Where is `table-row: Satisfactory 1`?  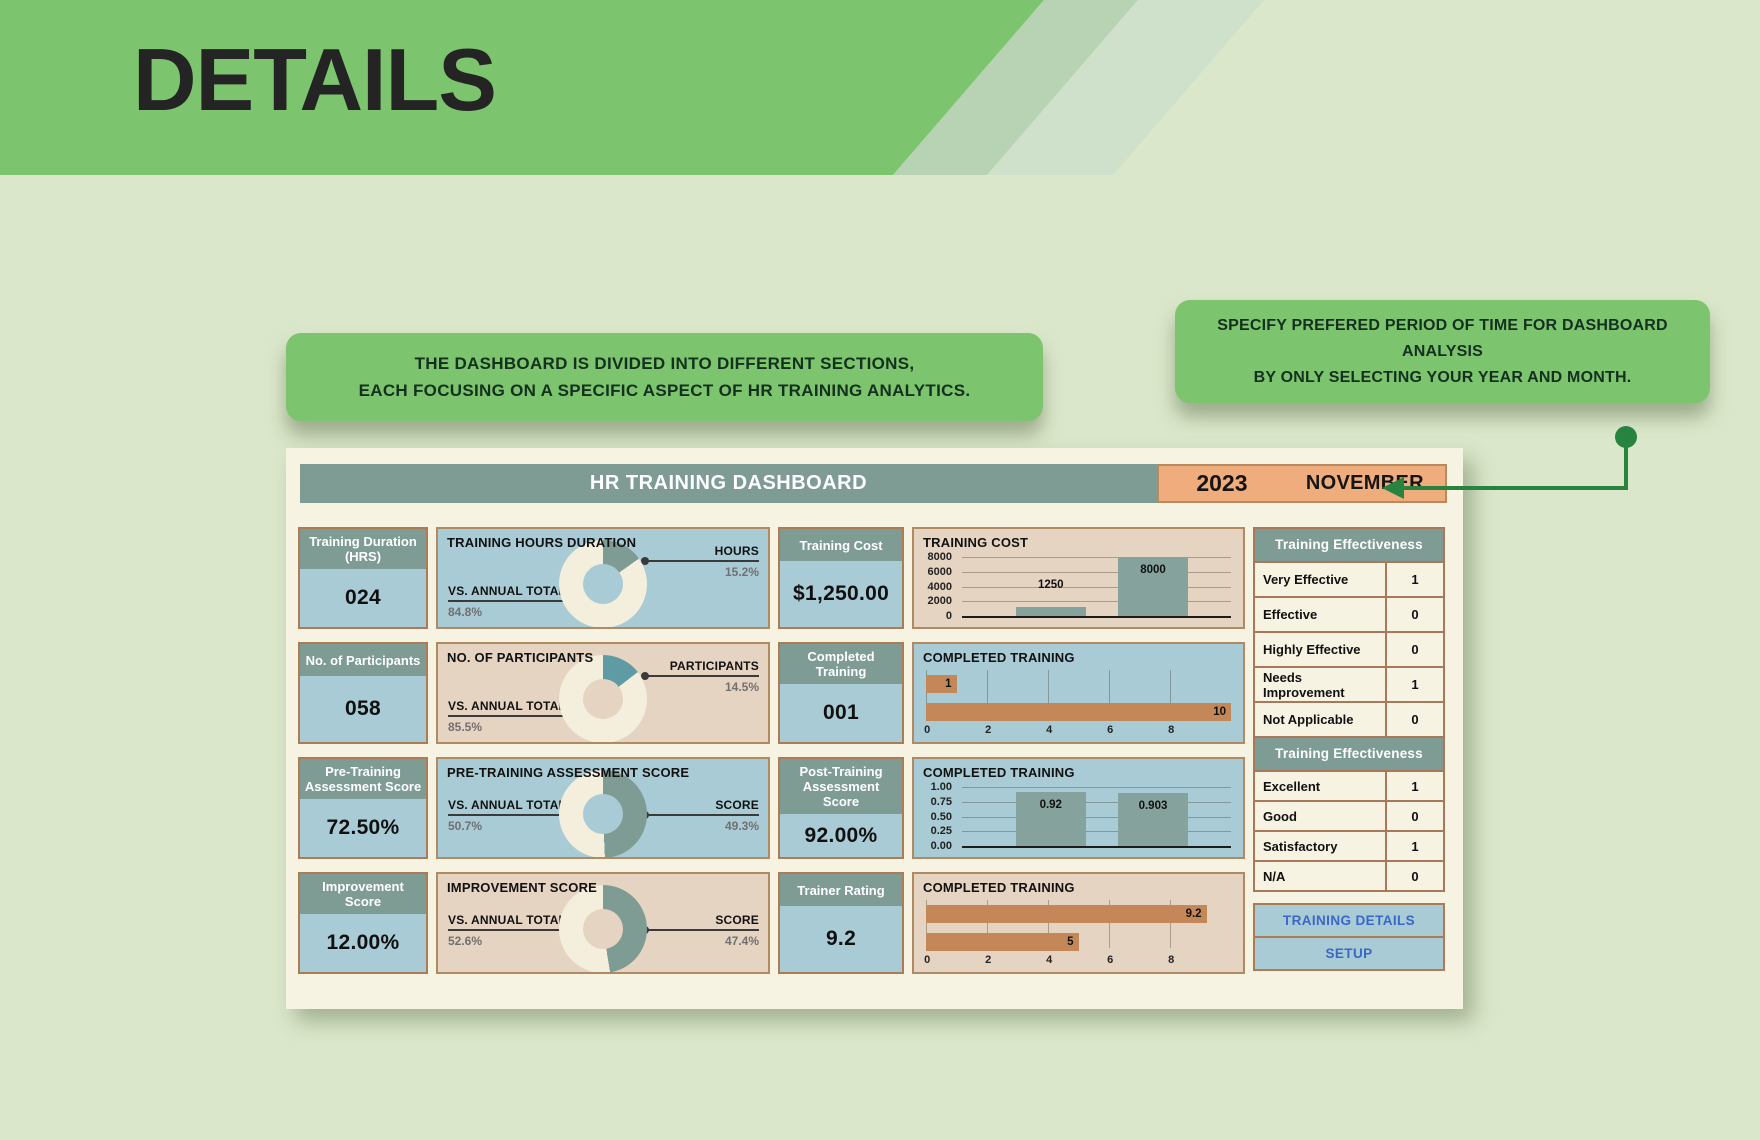 table-row: Satisfactory 1 is located at coordinates (1349, 845).